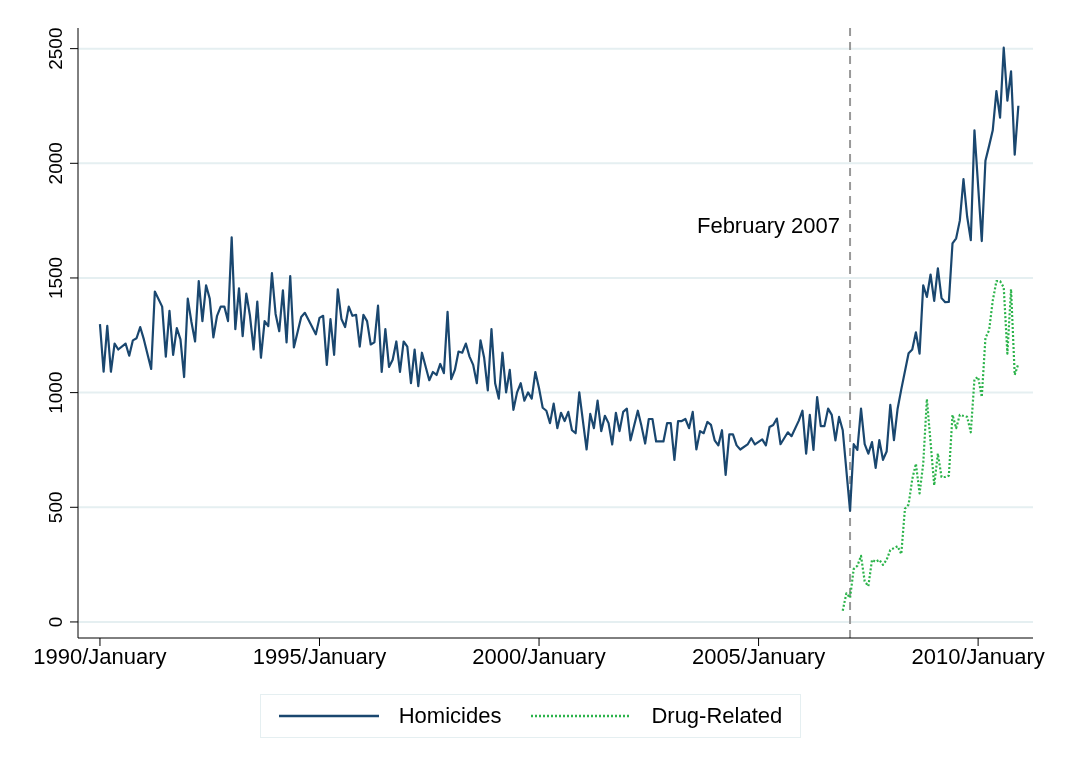  Describe the element at coordinates (930, 446) in the screenshot. I see `line-series` at that location.